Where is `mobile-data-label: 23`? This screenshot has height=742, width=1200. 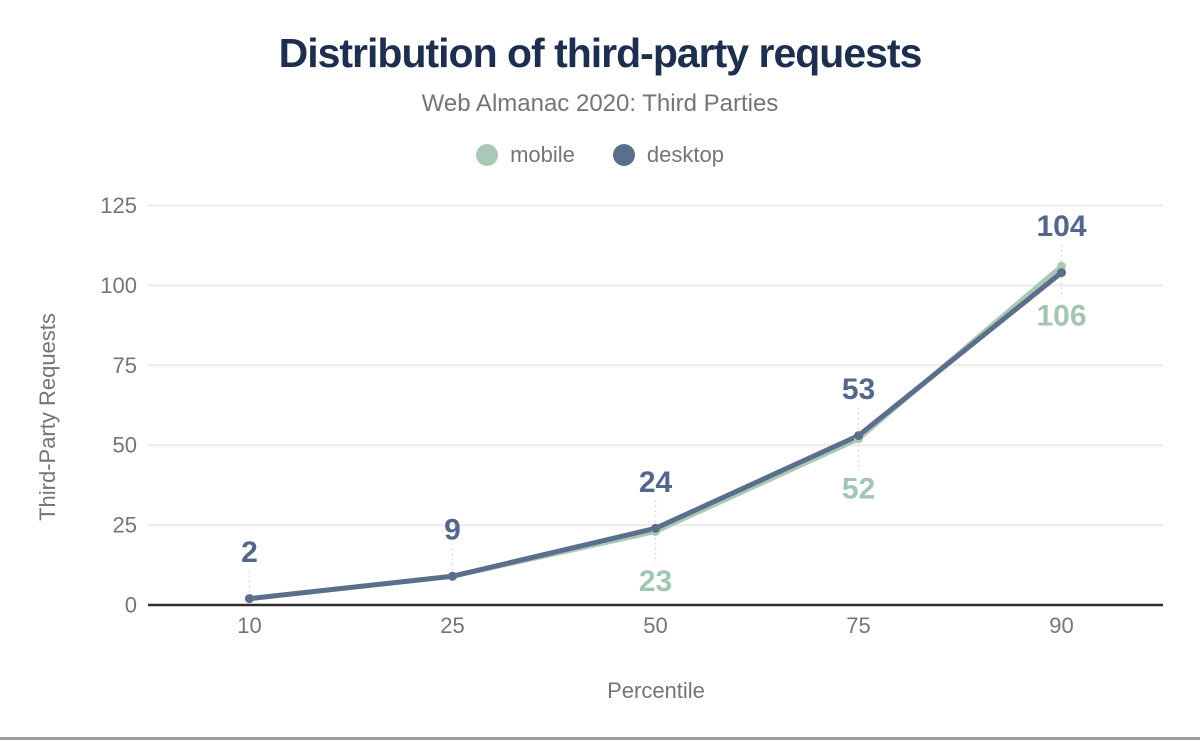
mobile-data-label: 23 is located at coordinates (655, 581).